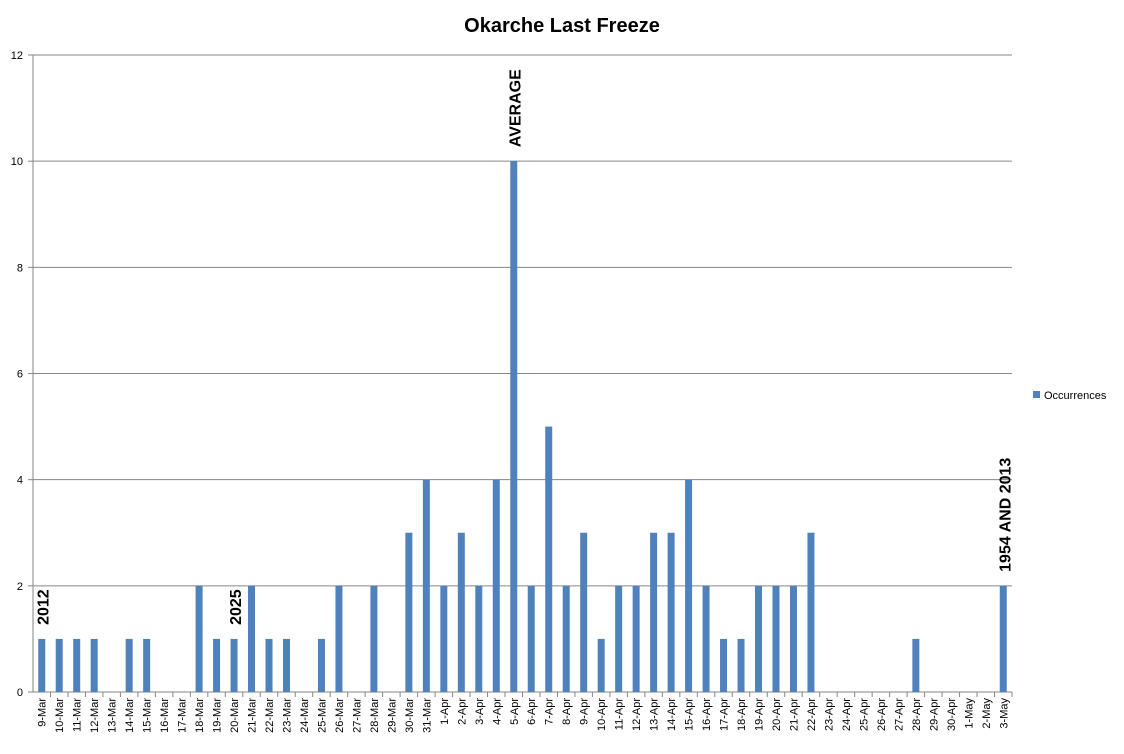 This screenshot has height=754, width=1124. What do you see at coordinates (620, 714) in the screenshot?
I see `x-tick-label: 11-Apr` at bounding box center [620, 714].